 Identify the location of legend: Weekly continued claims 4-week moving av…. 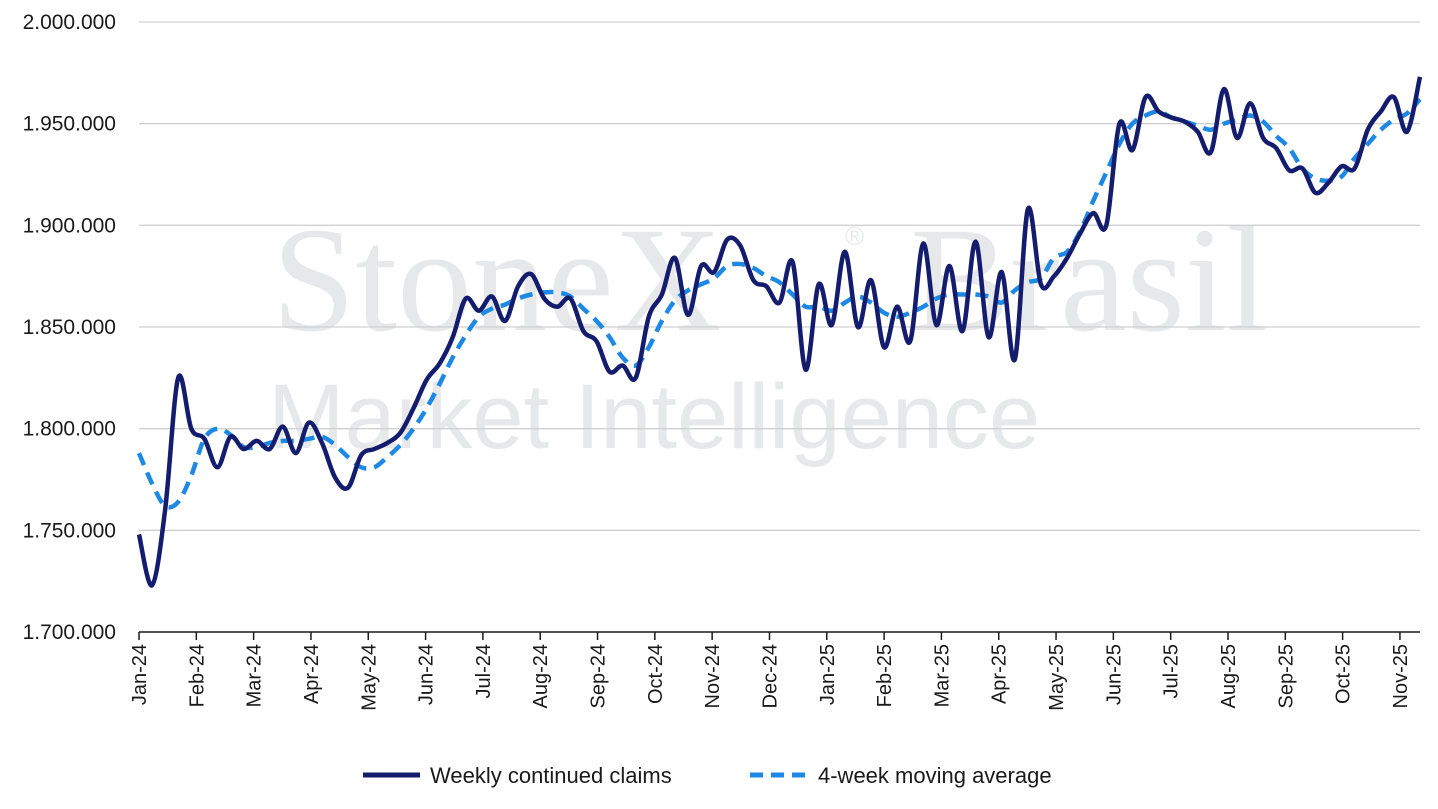
(707, 775).